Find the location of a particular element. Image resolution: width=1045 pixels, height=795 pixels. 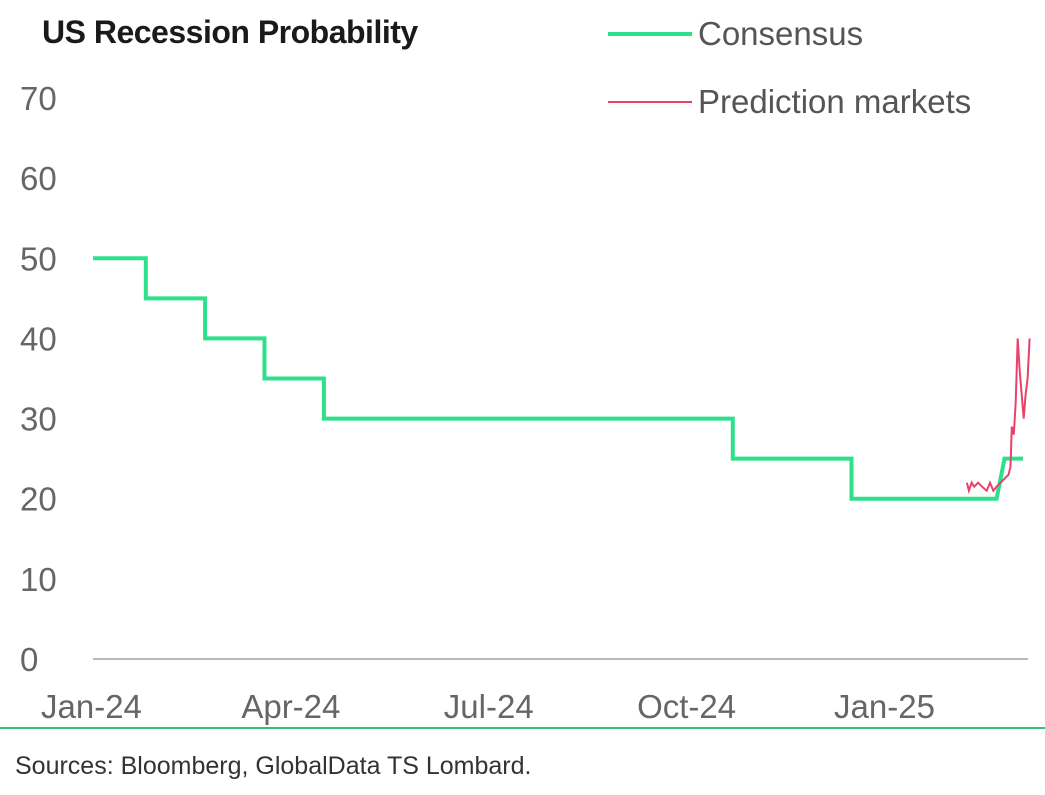

legend-label-consensus: Consensus is located at coordinates (781, 33).